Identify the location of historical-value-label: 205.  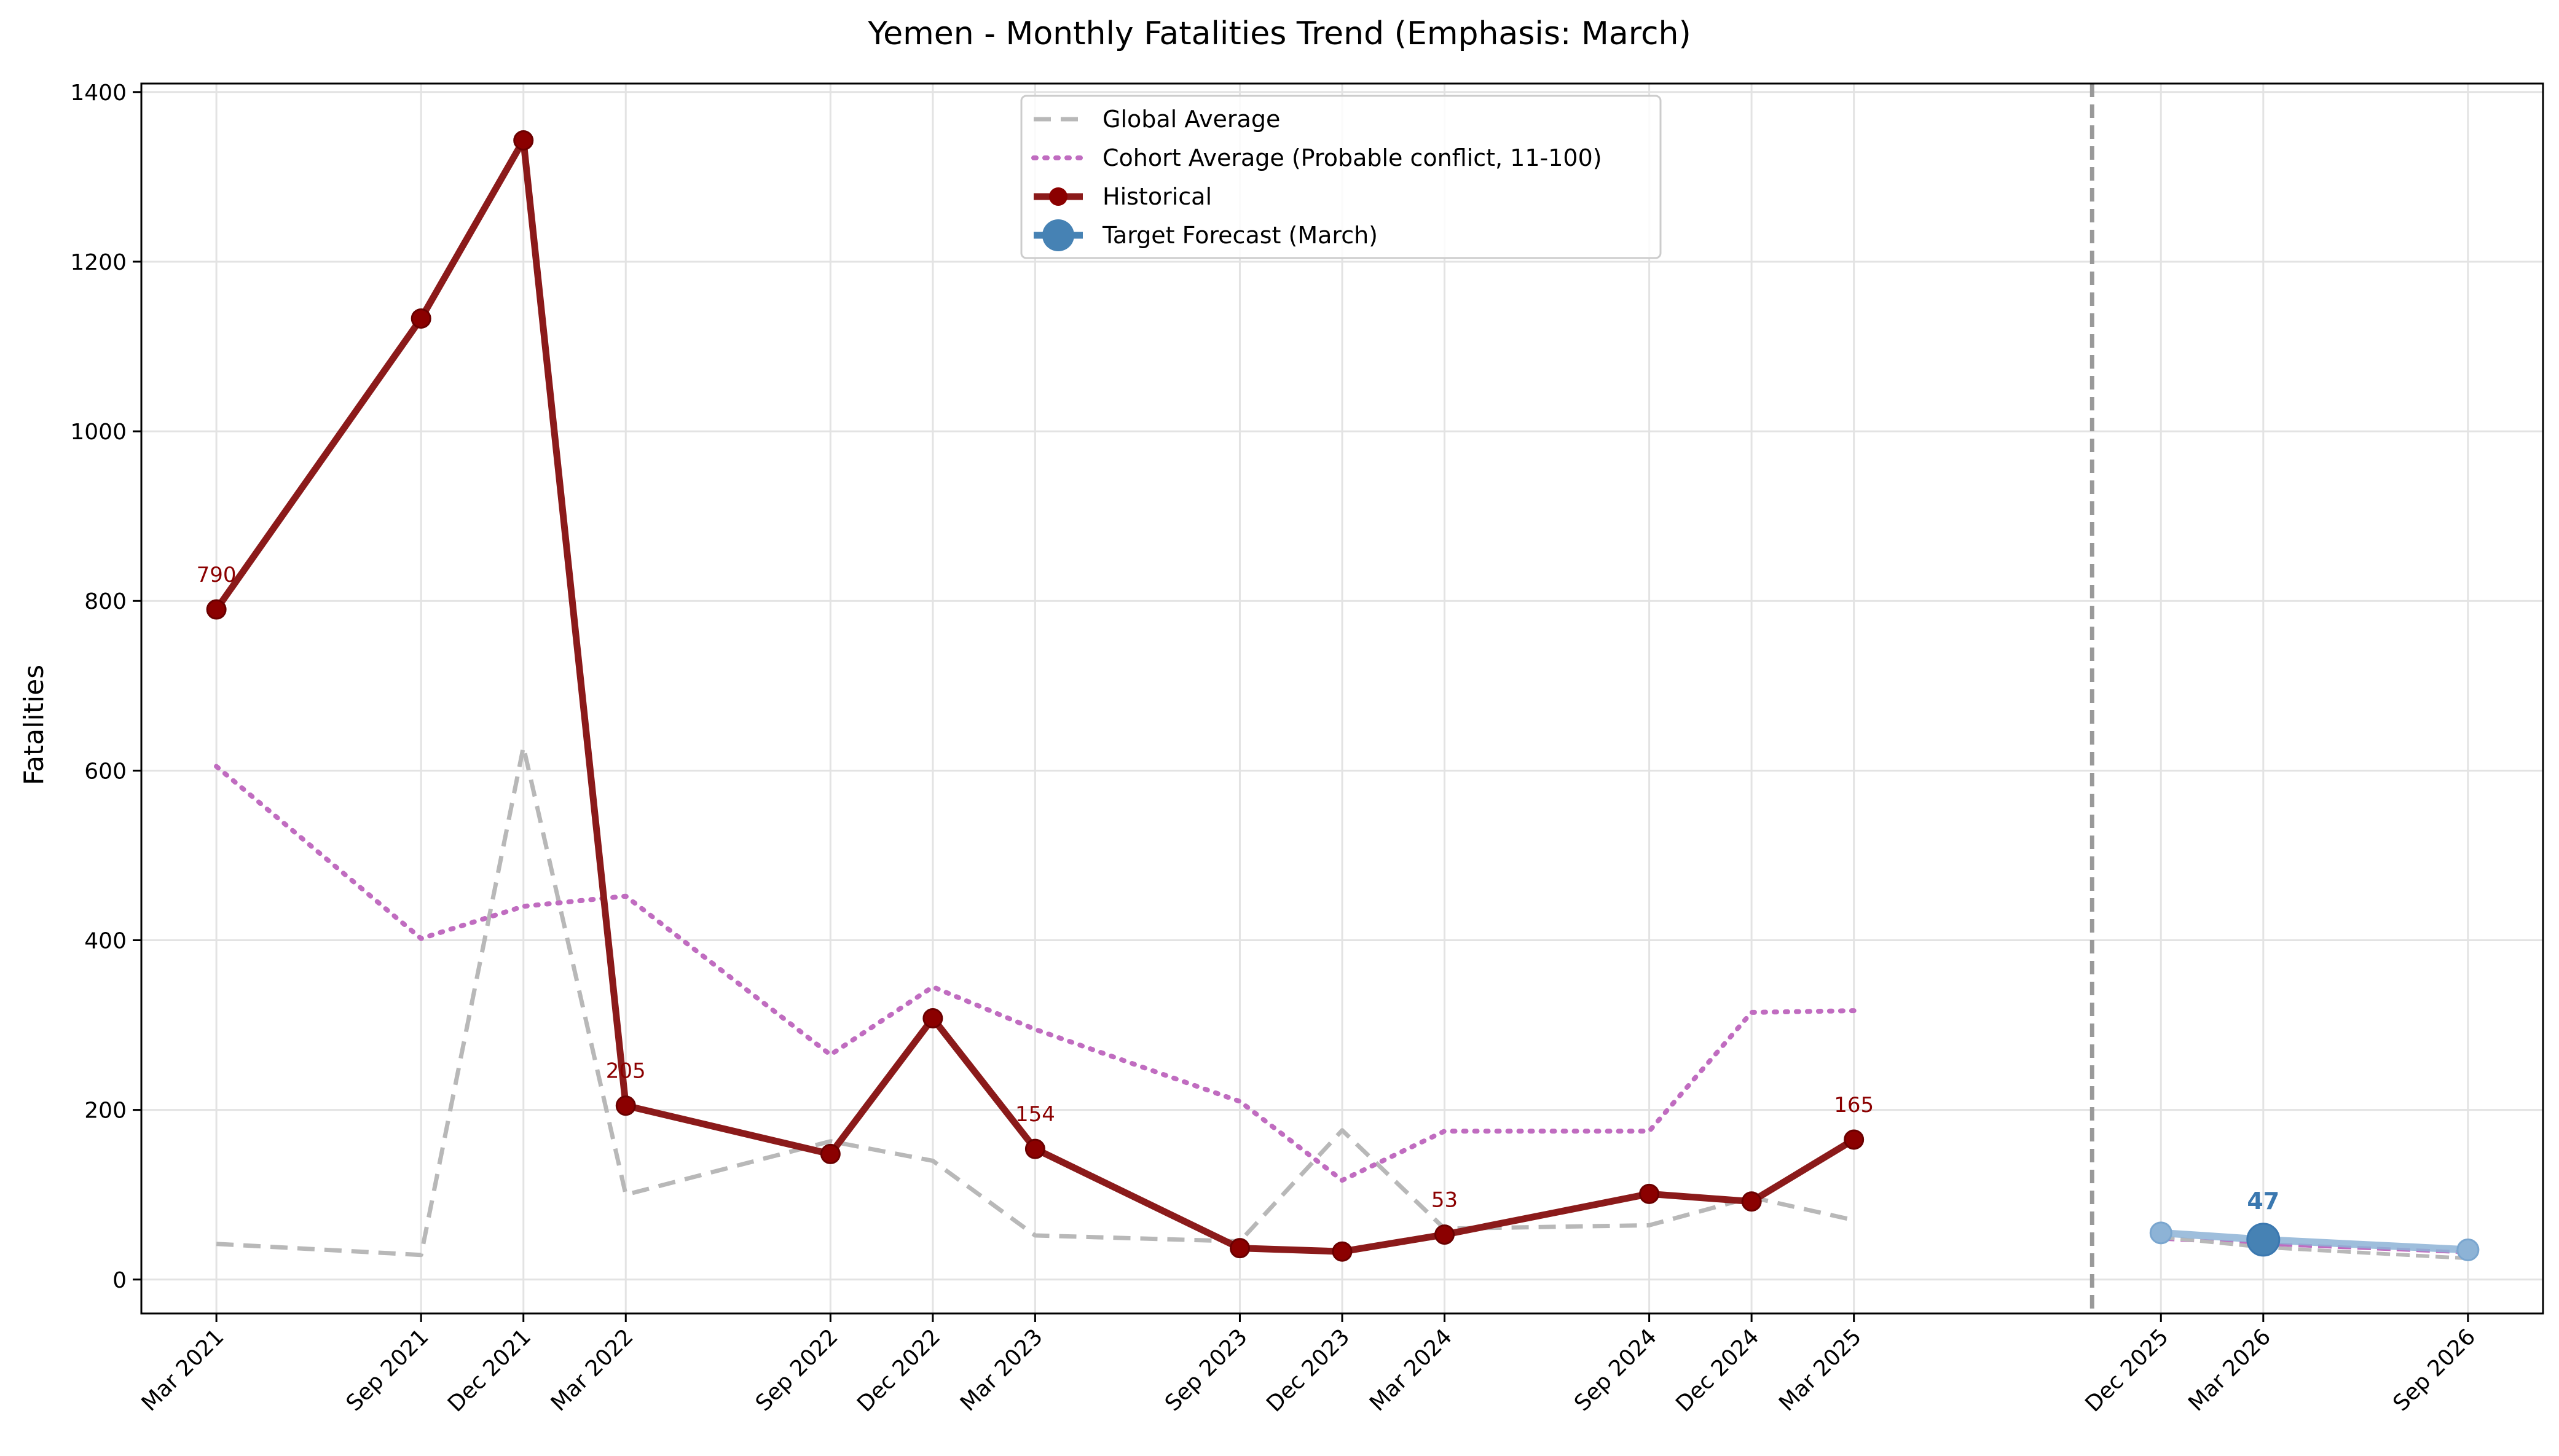
(626, 1071).